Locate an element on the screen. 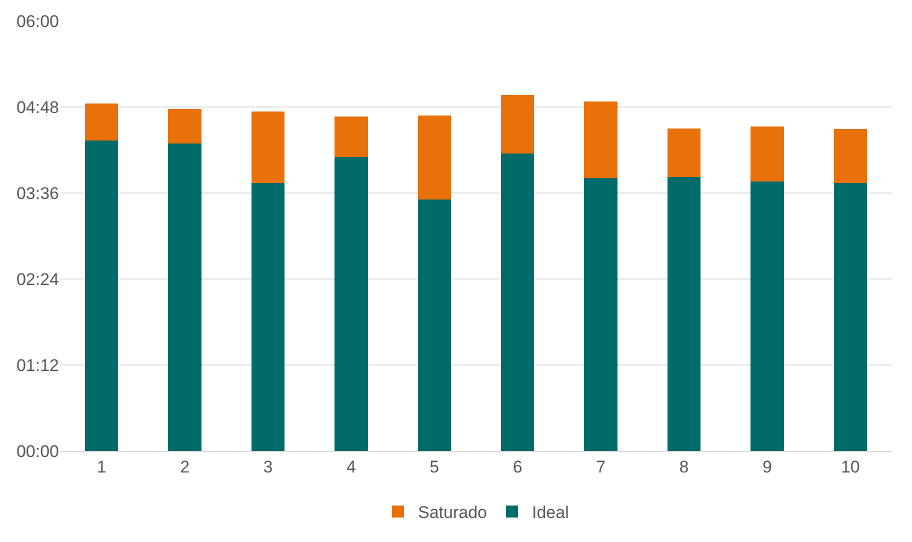 The height and width of the screenshot is (542, 912). x-tick-label: 3 is located at coordinates (268, 466).